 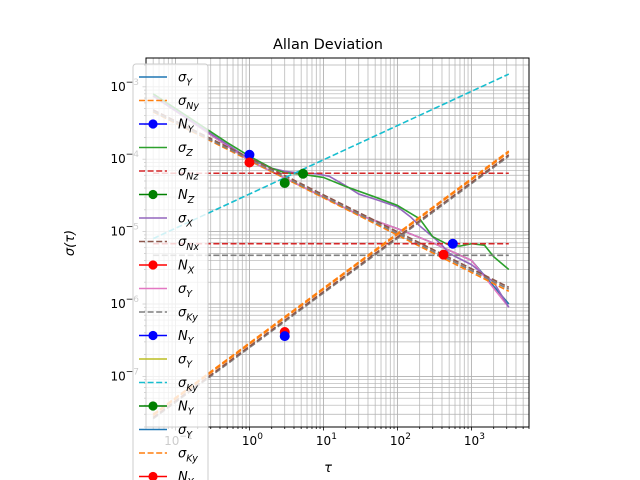 What do you see at coordinates (188, 244) in the screenshot?
I see `legend-label: σNx` at bounding box center [188, 244].